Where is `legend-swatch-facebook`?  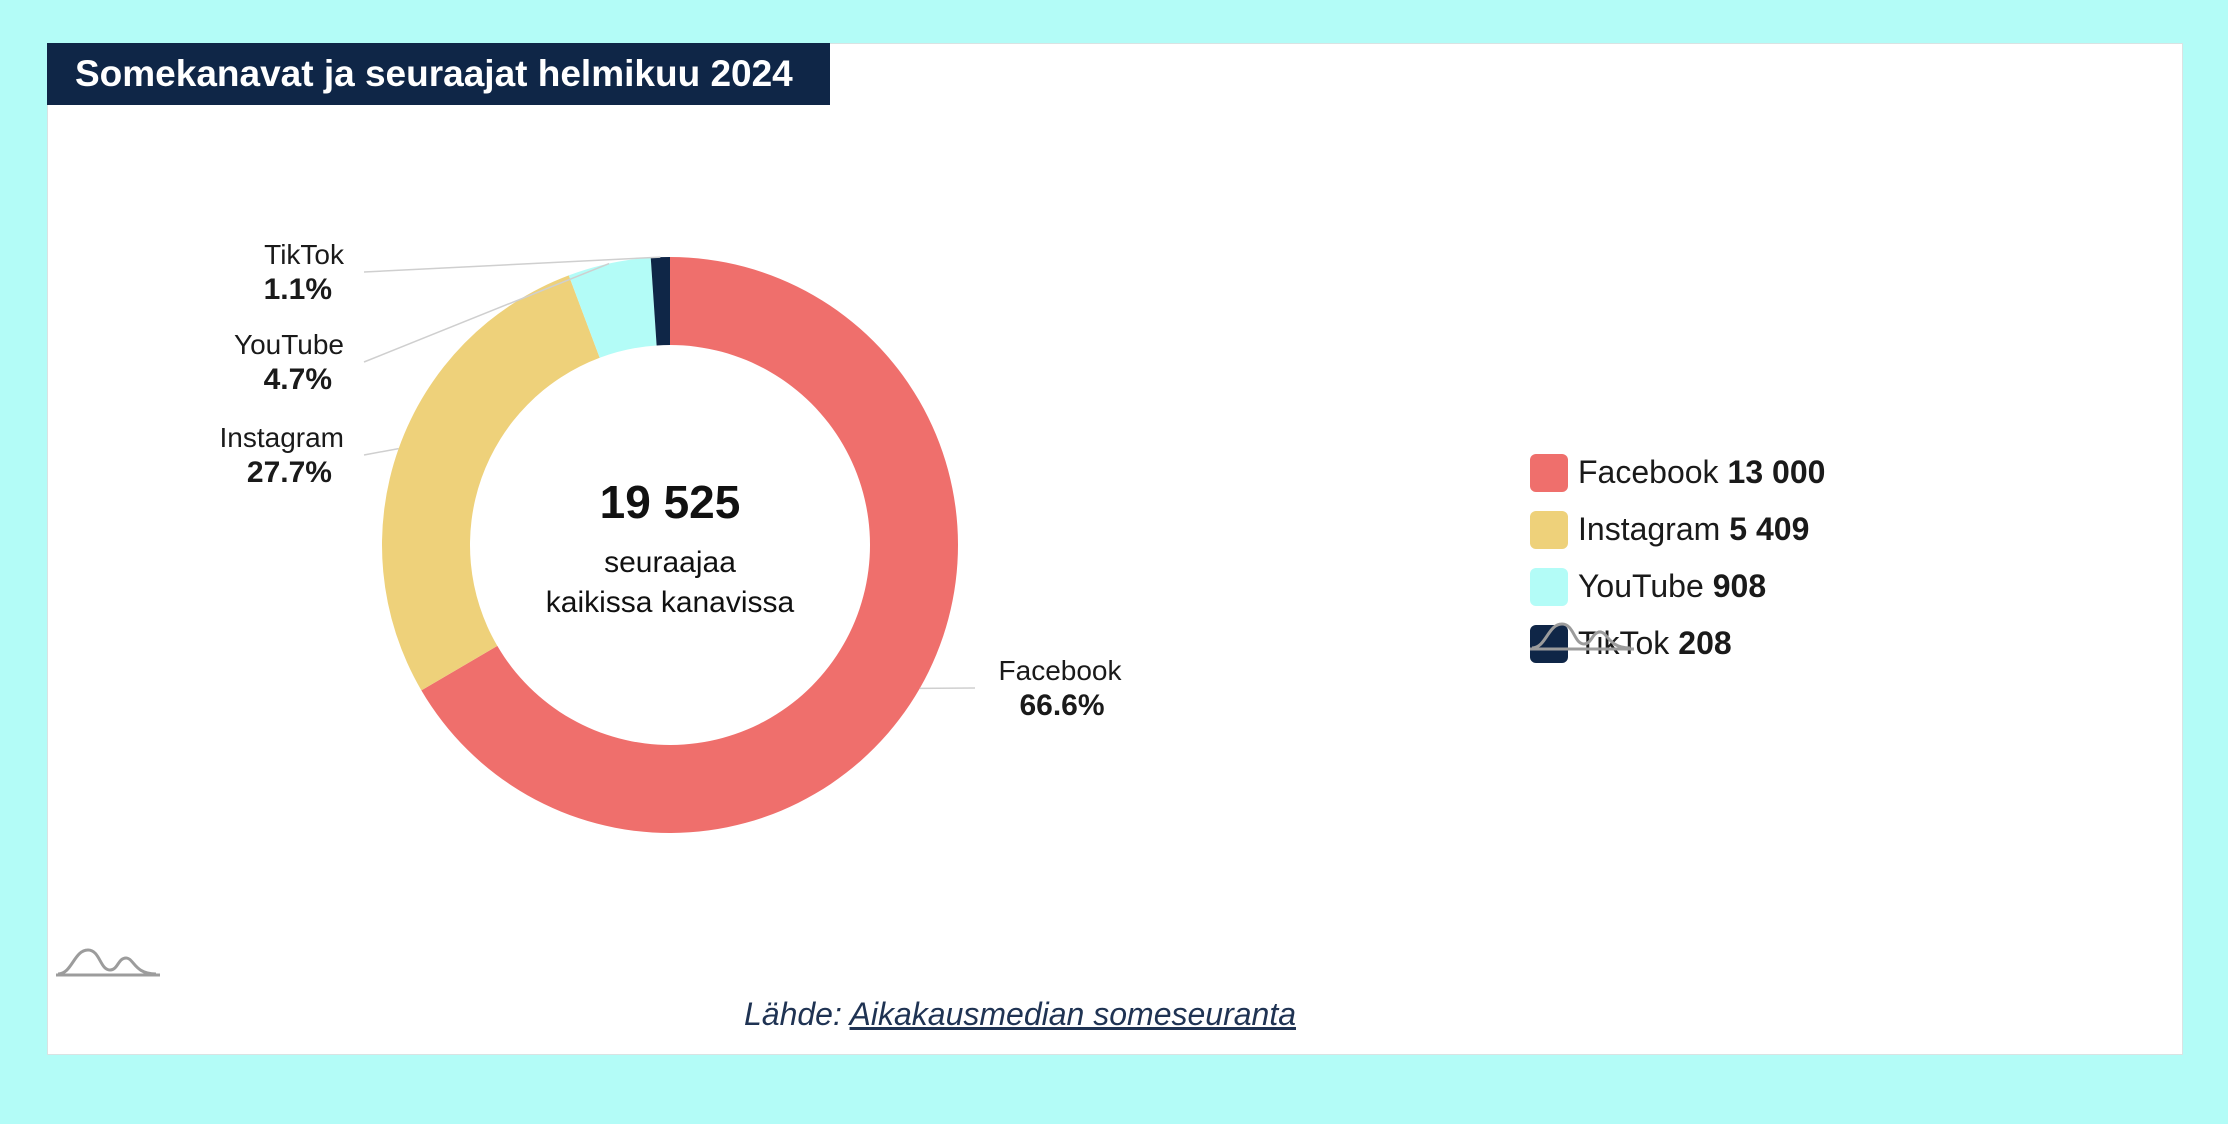
legend-swatch-facebook is located at coordinates (1549, 472).